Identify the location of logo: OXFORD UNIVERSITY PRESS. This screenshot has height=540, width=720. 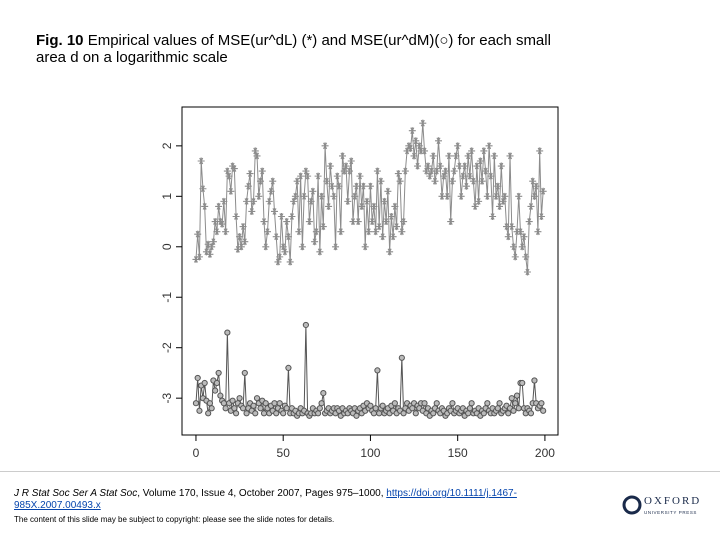
(661, 505).